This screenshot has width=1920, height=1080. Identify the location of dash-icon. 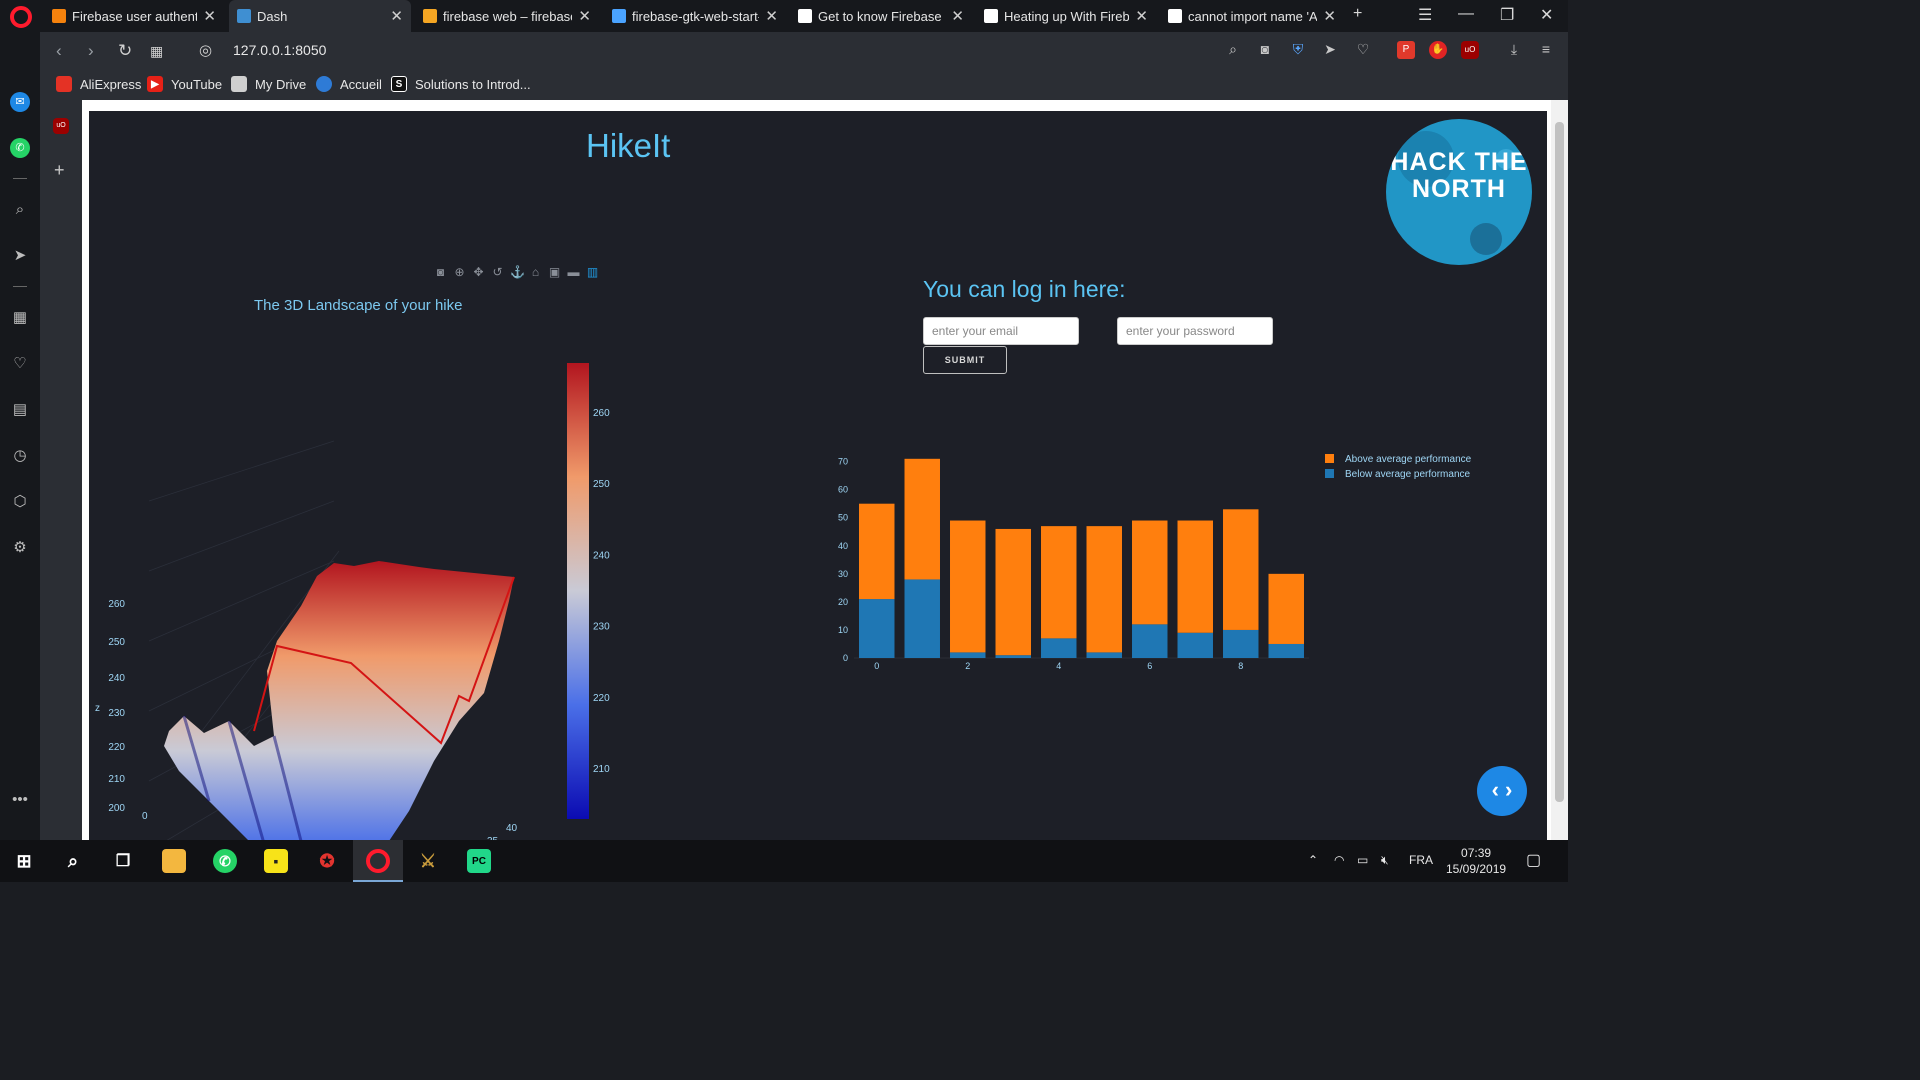
(244, 16).